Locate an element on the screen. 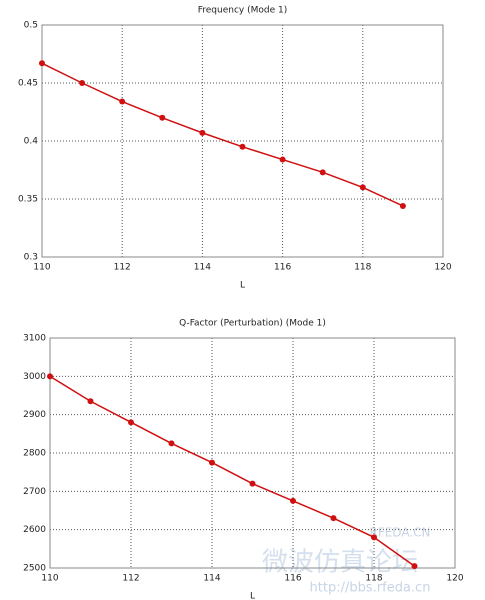  chart-title: Q-Factor (Perturbation) (Mode 1) is located at coordinates (252, 324).